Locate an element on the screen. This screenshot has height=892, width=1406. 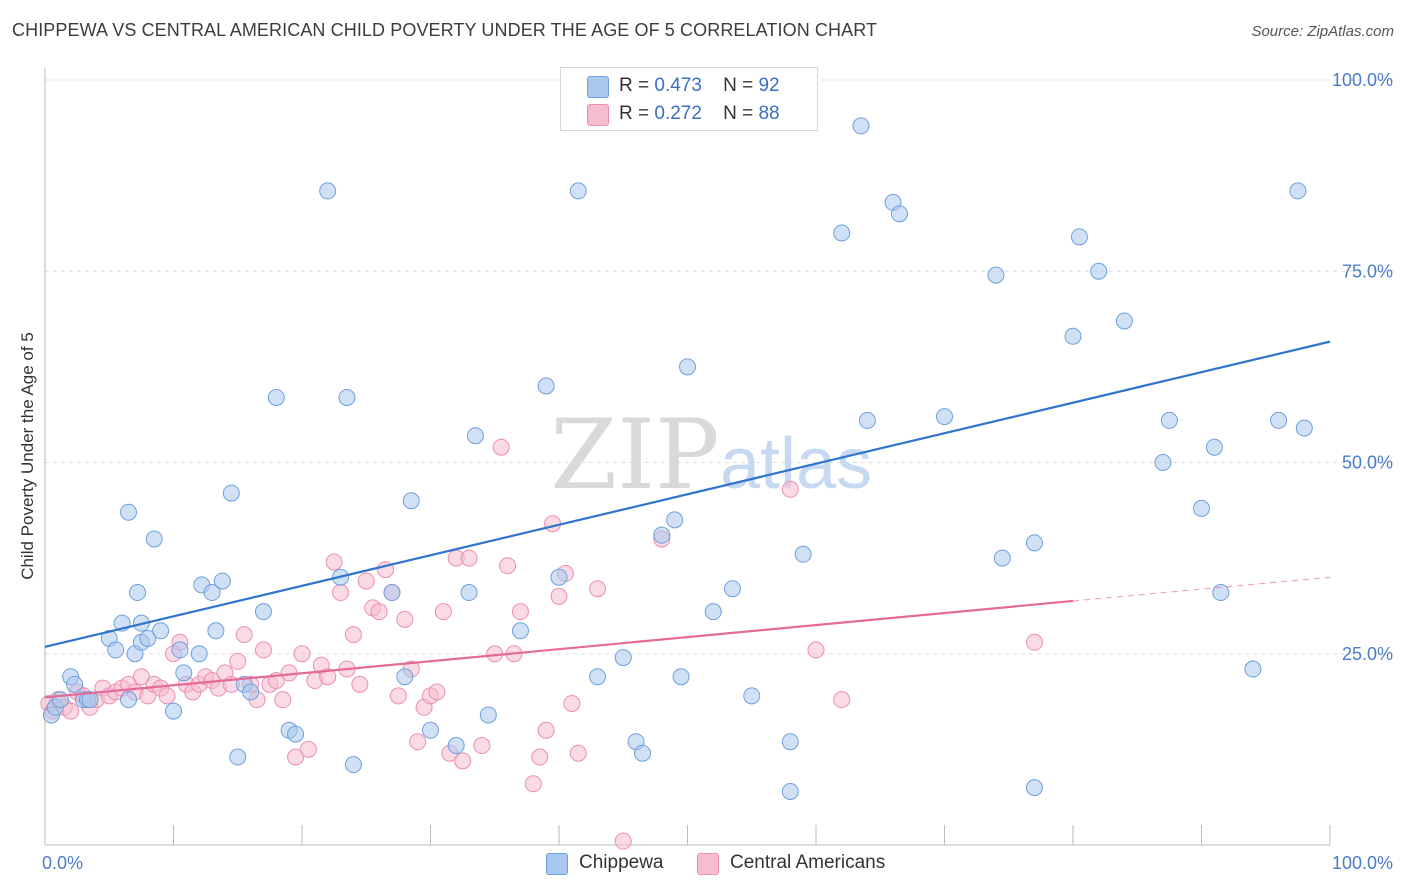
n-label: N = is located at coordinates (738, 113).